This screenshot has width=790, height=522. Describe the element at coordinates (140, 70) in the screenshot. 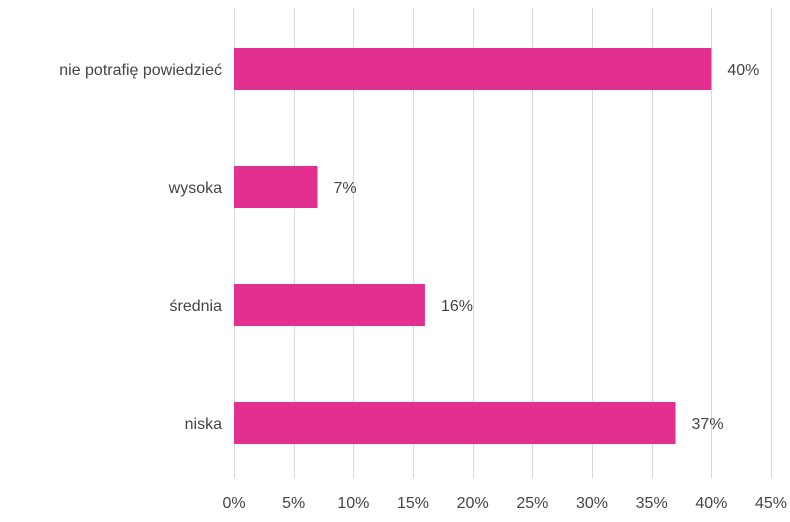

I see `category-label: nie potrafię powiedzieć` at that location.